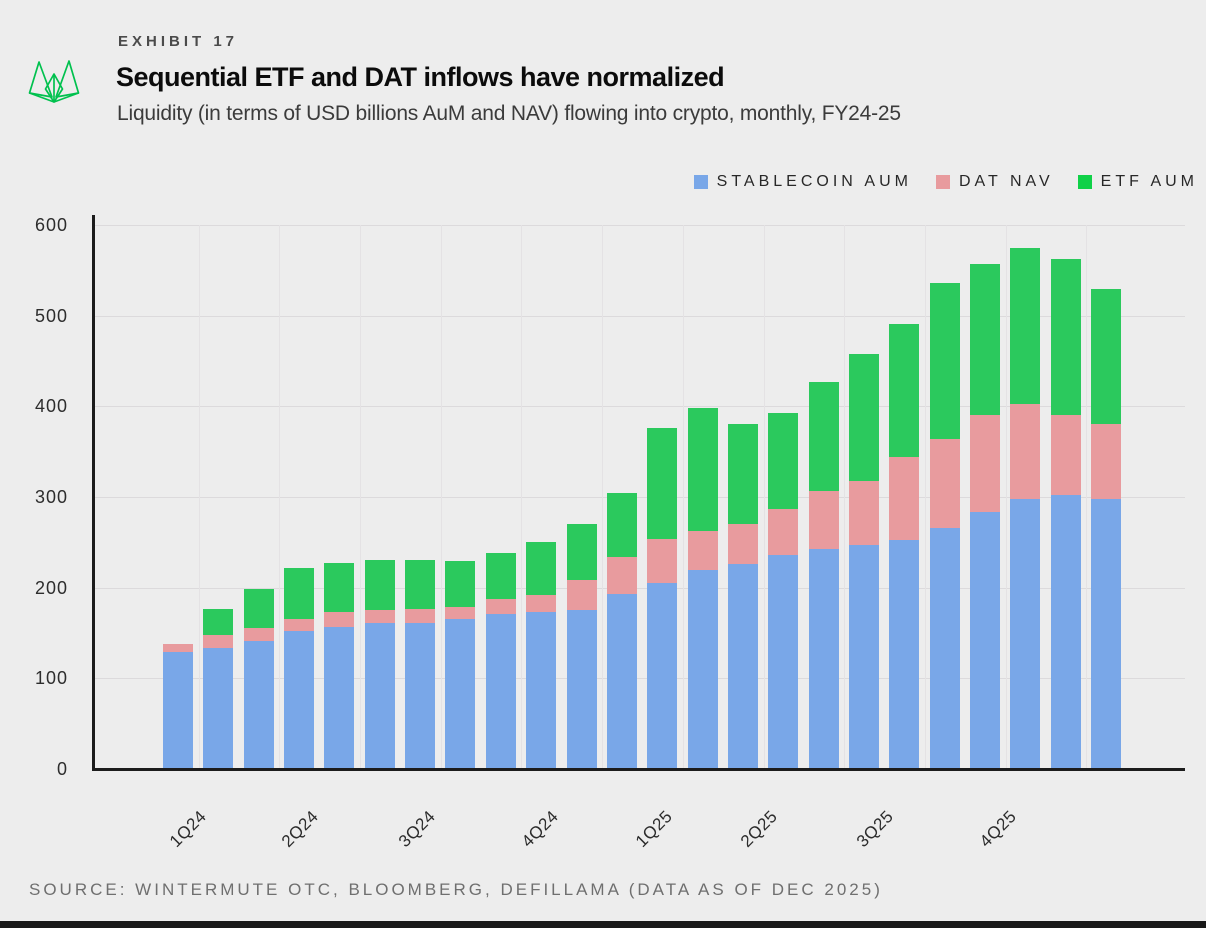 The width and height of the screenshot is (1206, 928). Describe the element at coordinates (994, 182) in the screenshot. I see `legend-item: DAT NAV` at that location.